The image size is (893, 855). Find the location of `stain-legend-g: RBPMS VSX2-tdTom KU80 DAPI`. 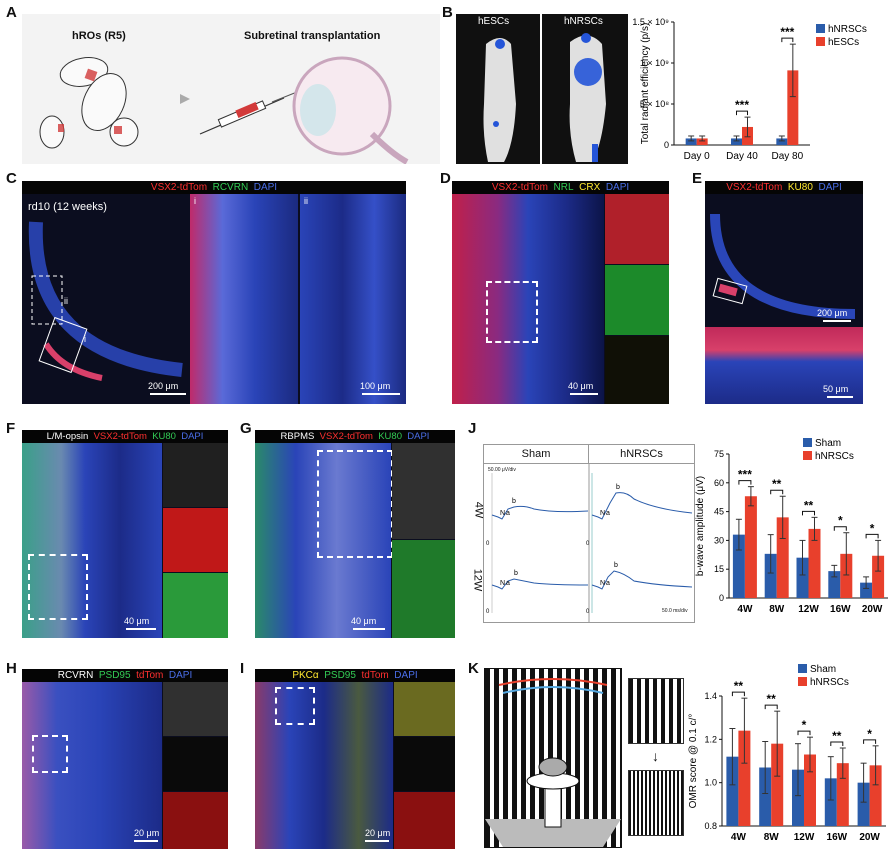

stain-legend-g: RBPMS VSX2-tdTom KU80 DAPI is located at coordinates (355, 436).